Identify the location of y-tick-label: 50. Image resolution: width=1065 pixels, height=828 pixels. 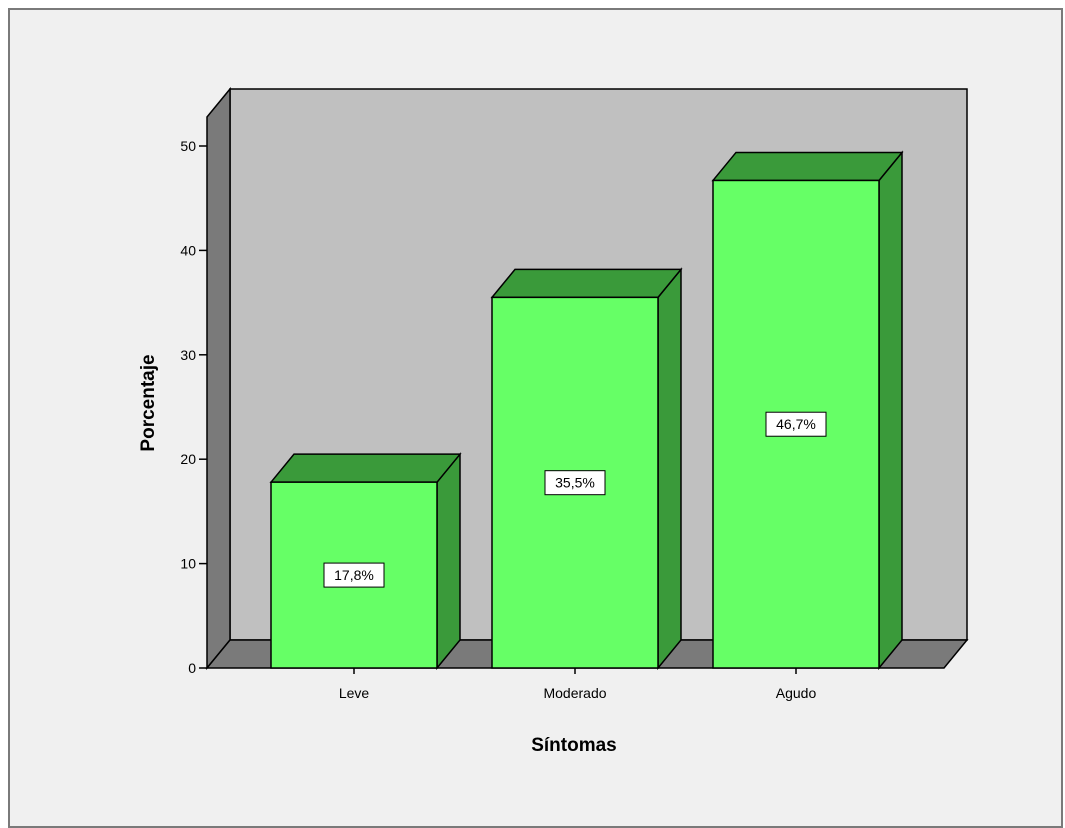
(188, 146).